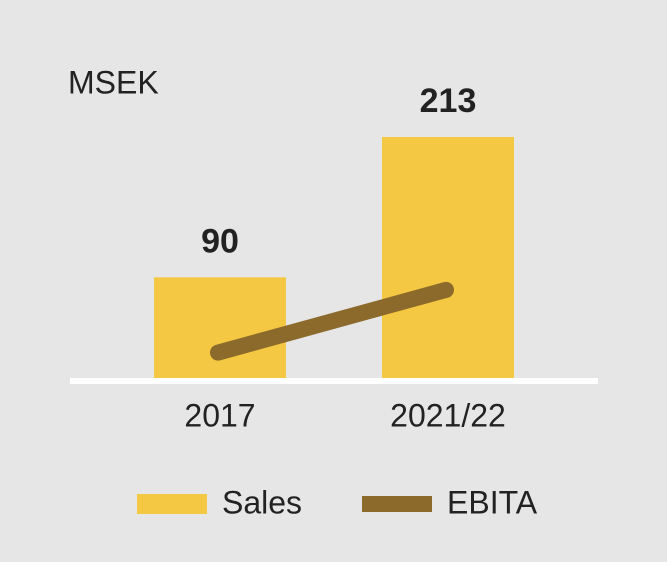 The image size is (667, 562). Describe the element at coordinates (492, 502) in the screenshot. I see `legend-label: EBITA` at that location.